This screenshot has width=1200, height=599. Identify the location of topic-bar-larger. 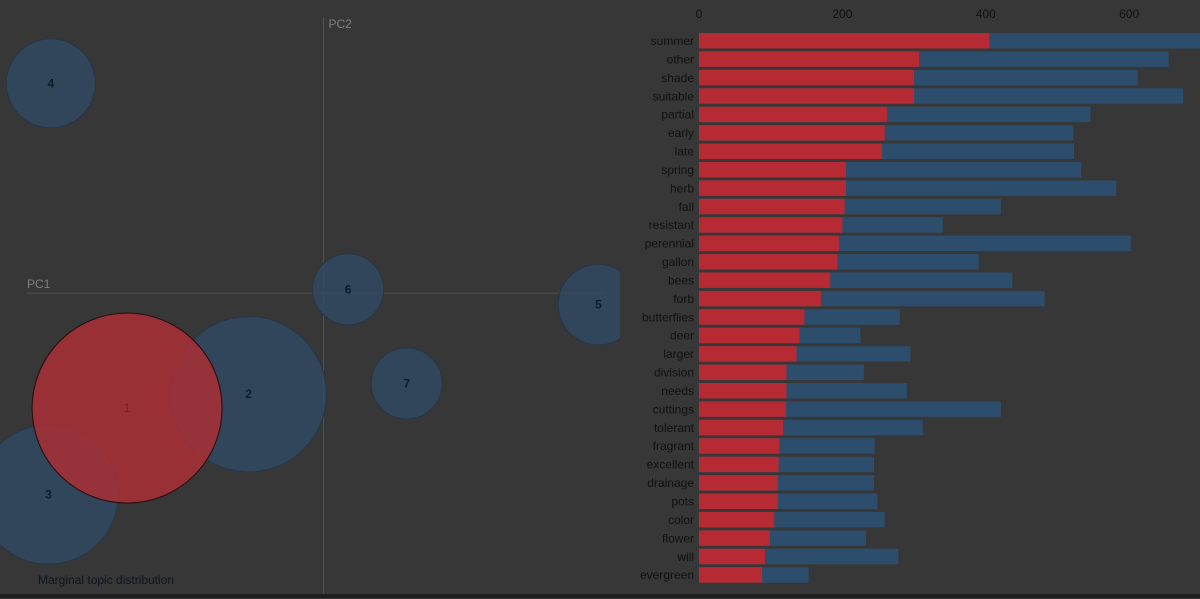
(748, 354).